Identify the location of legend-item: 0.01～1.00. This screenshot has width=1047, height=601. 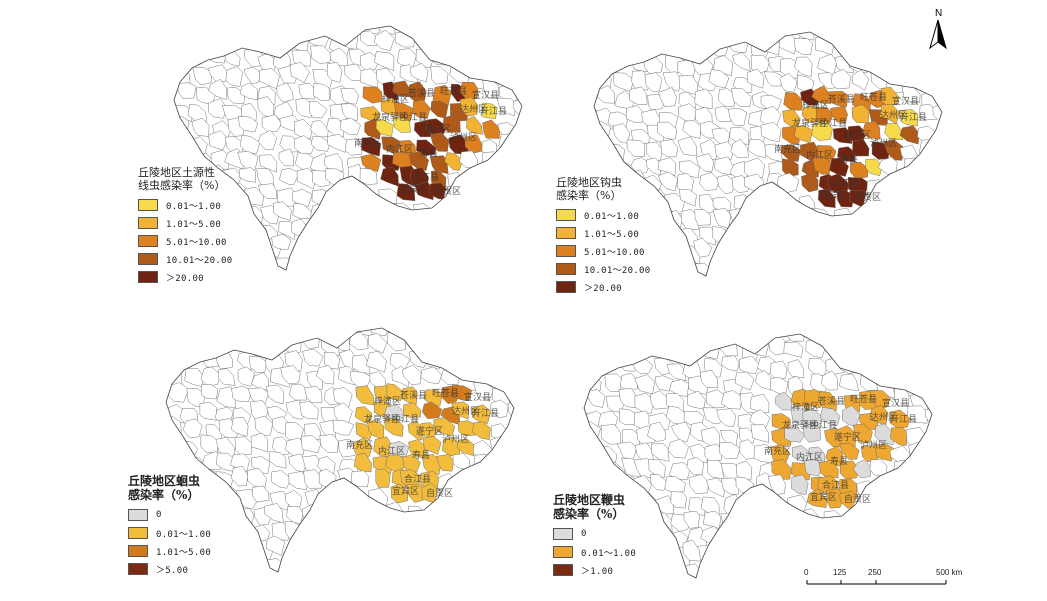
(594, 552).